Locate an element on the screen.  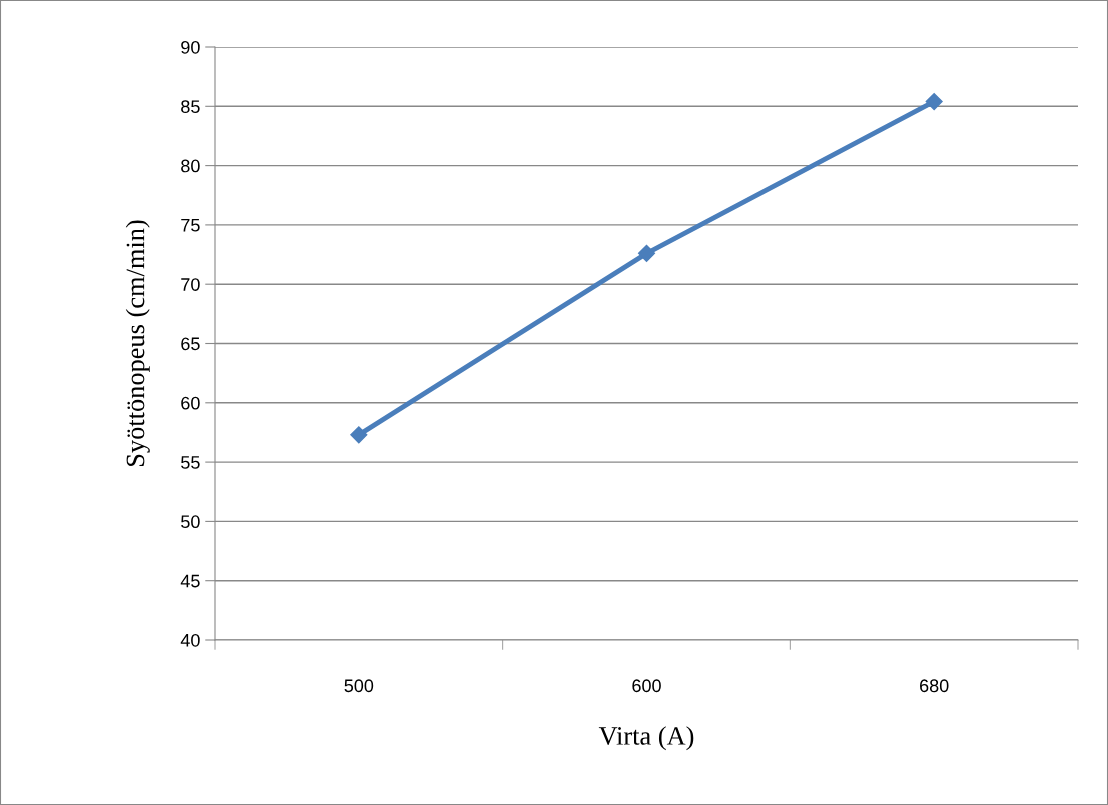
y-axis-title: Syöttönopeus (cm/min) is located at coordinates (137, 343).